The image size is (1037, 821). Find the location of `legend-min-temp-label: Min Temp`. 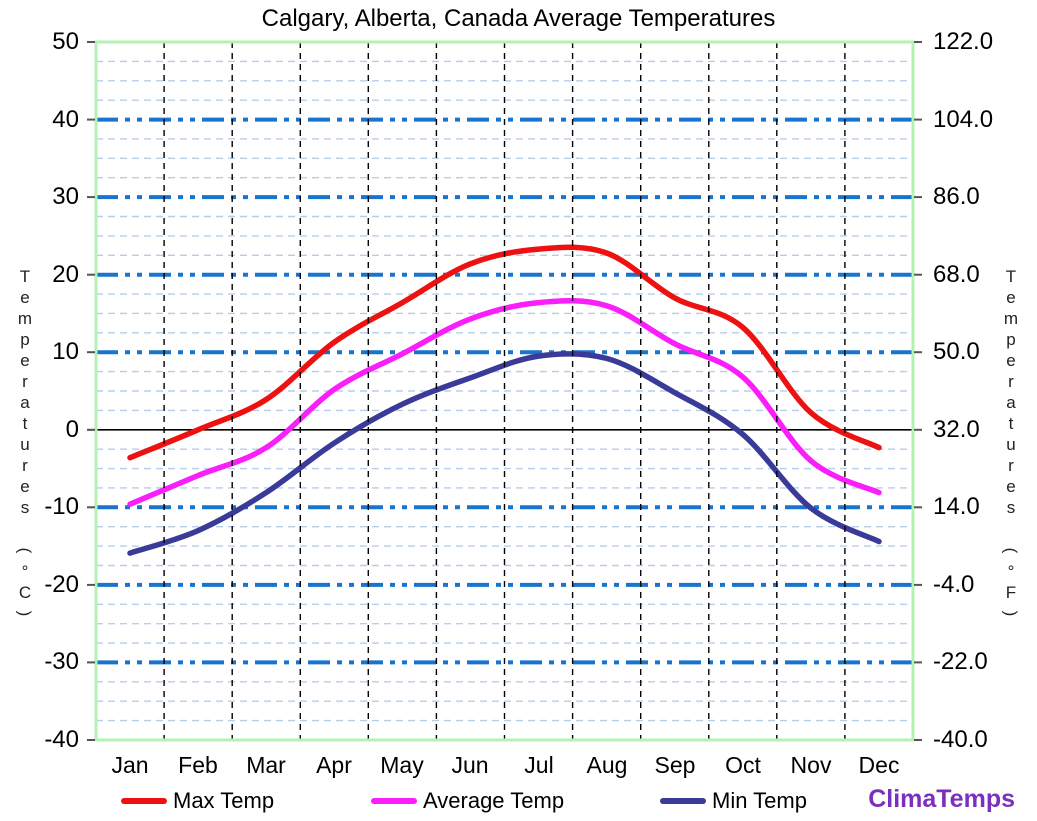

legend-min-temp-label: Min Temp is located at coordinates (759, 800).